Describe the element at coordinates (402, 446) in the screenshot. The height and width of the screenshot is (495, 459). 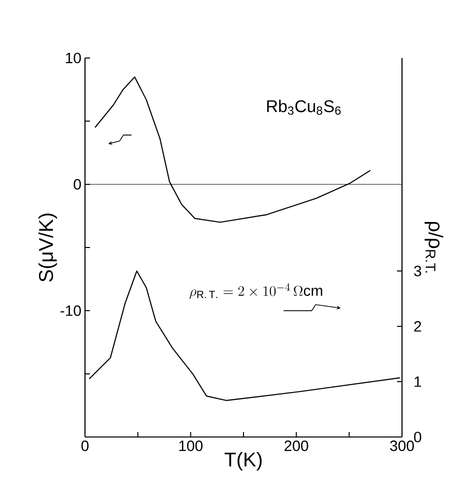
I see `x-tick-label: 300` at that location.